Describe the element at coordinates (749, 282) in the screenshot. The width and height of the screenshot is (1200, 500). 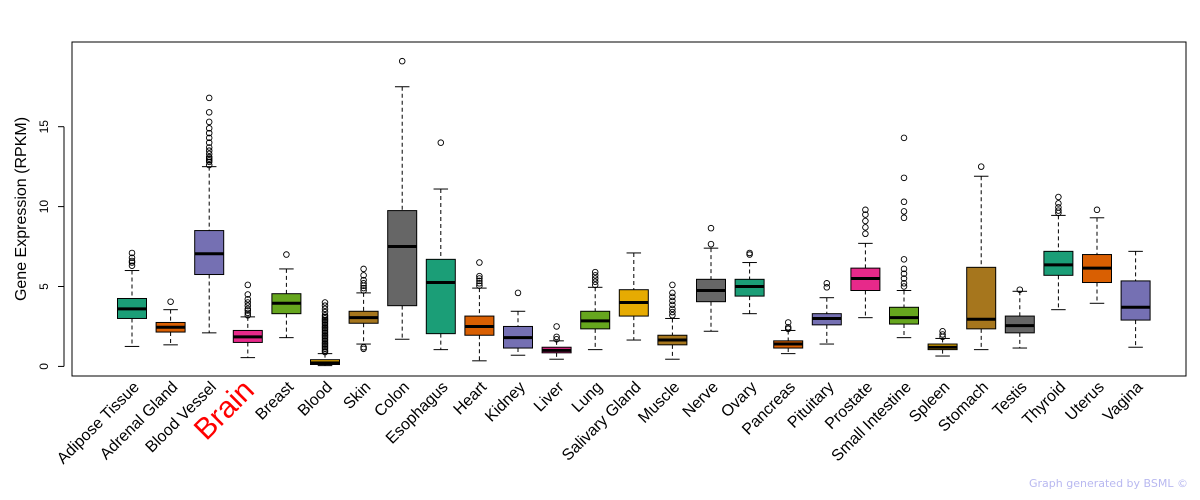
I see `box-ovary` at that location.